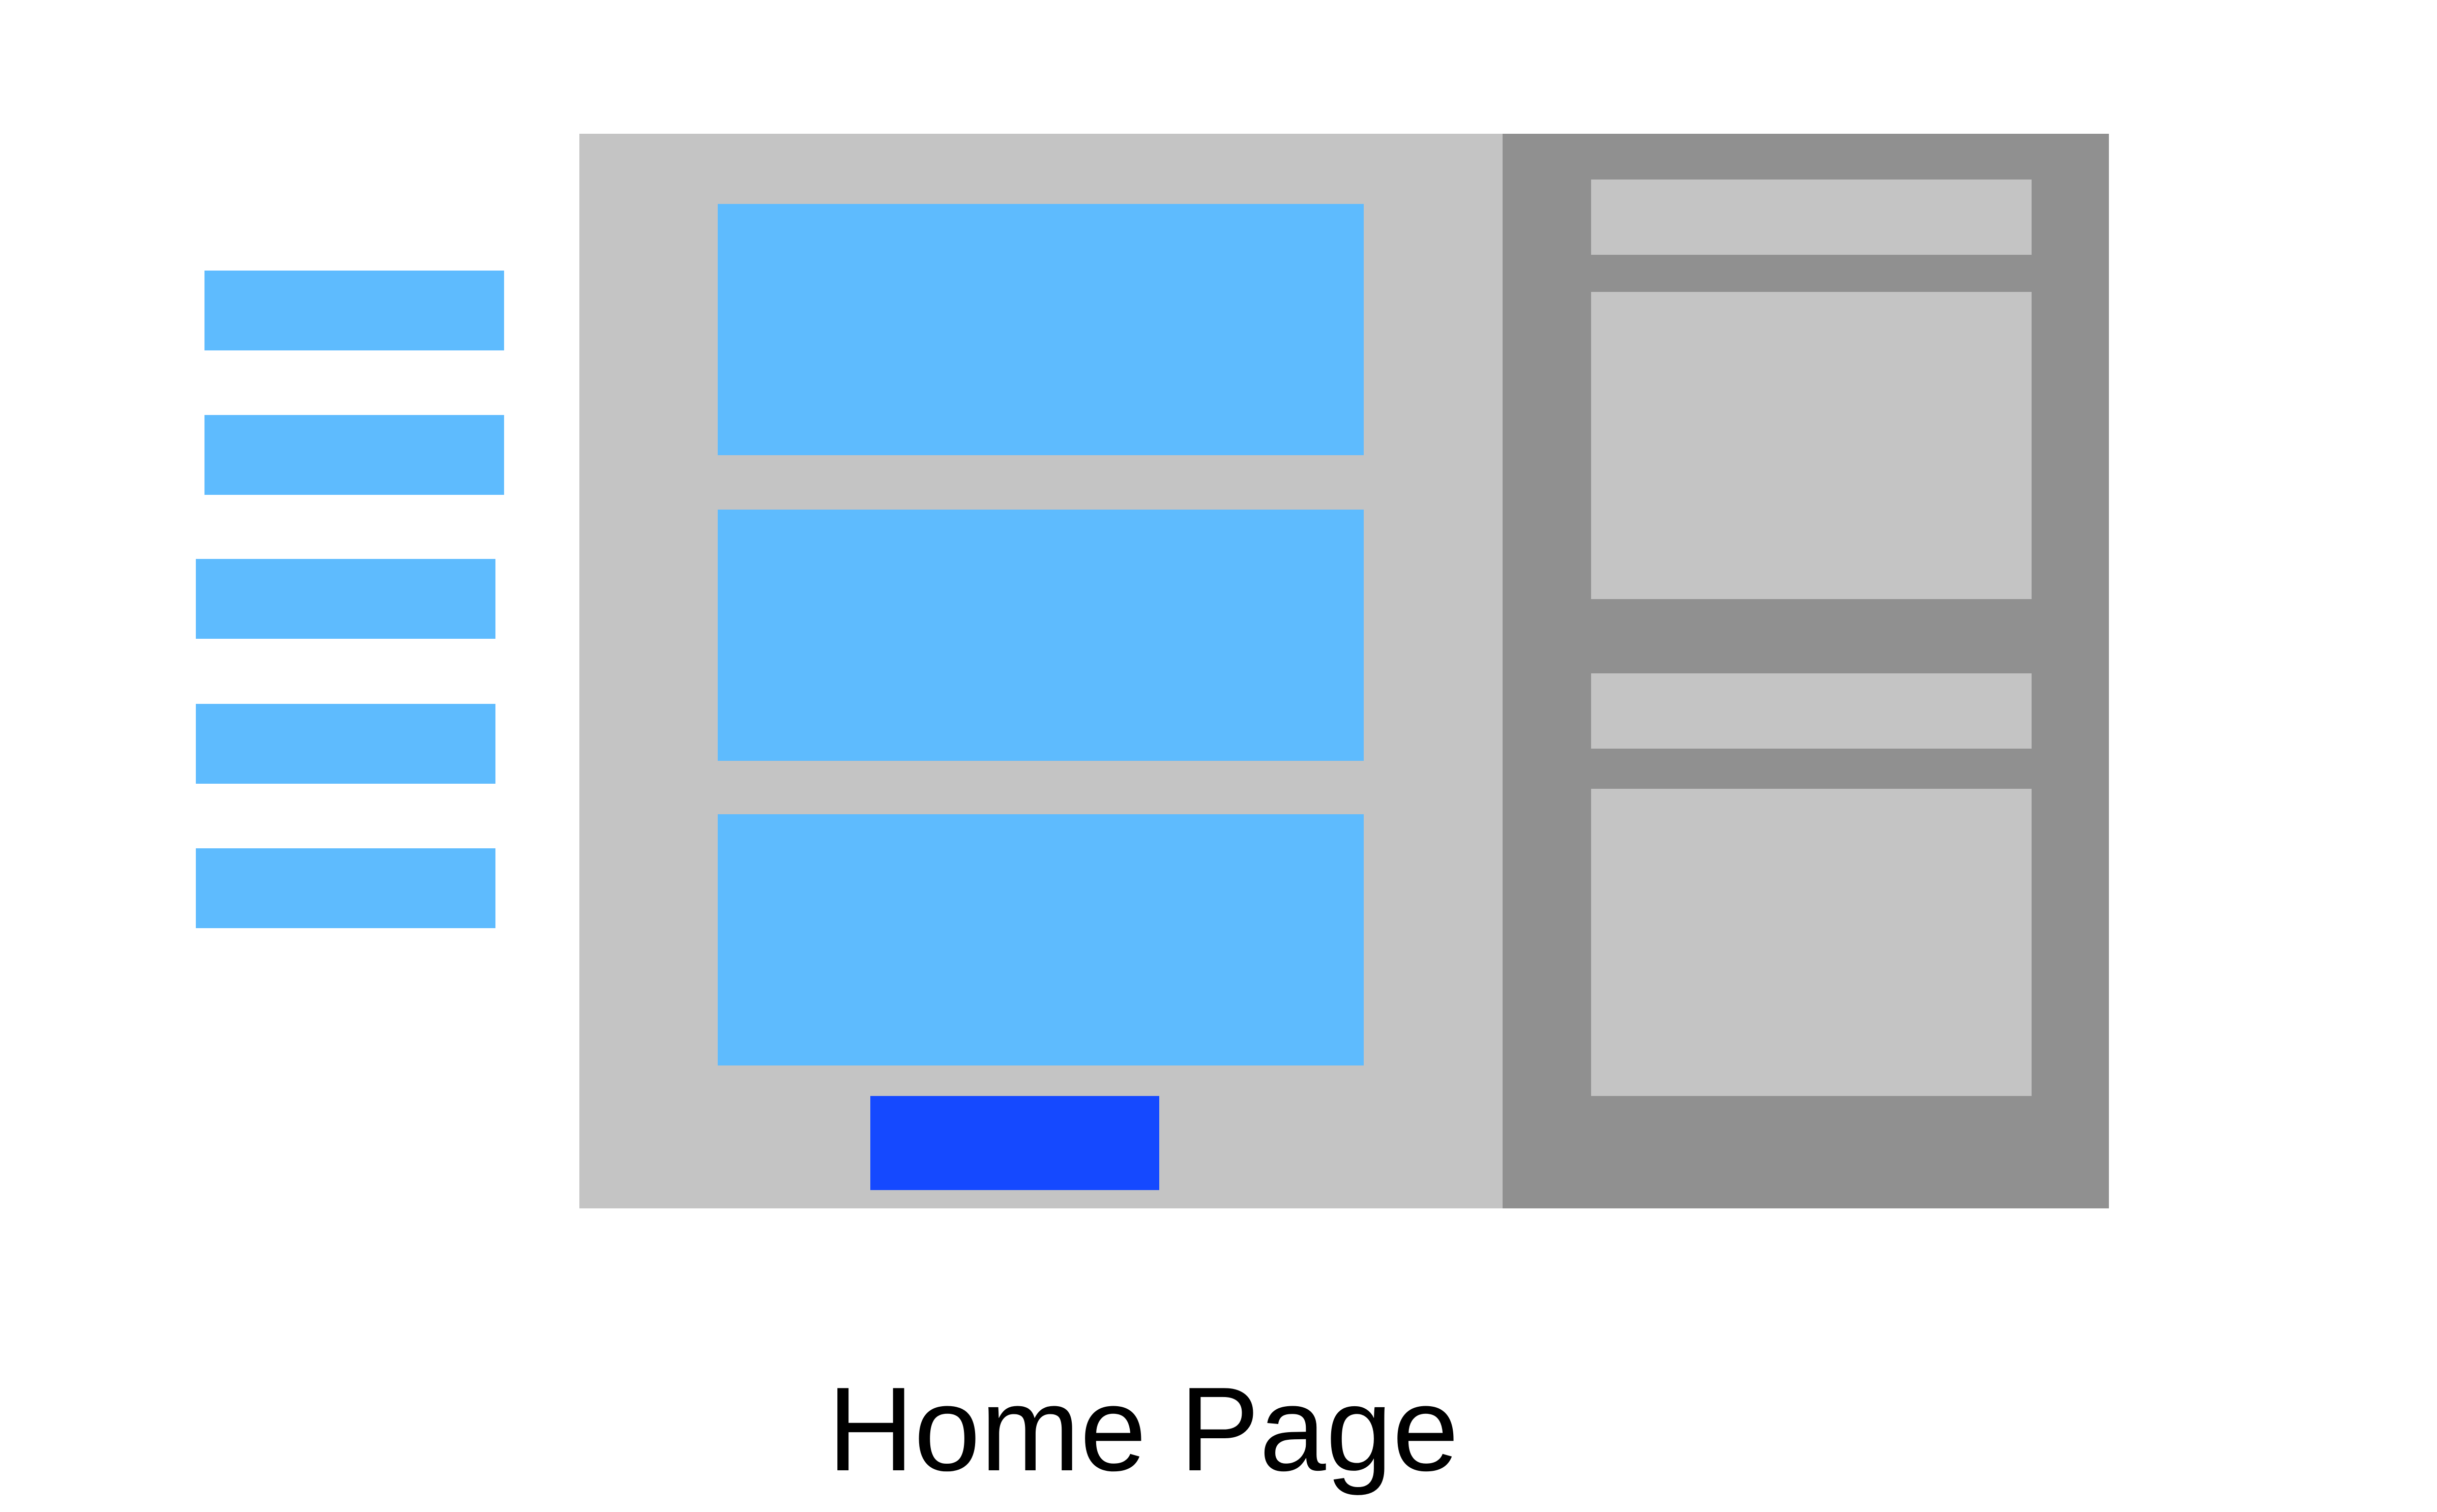 The width and height of the screenshot is (2437, 1512). I want to click on nav-menu, so click(354, 601).